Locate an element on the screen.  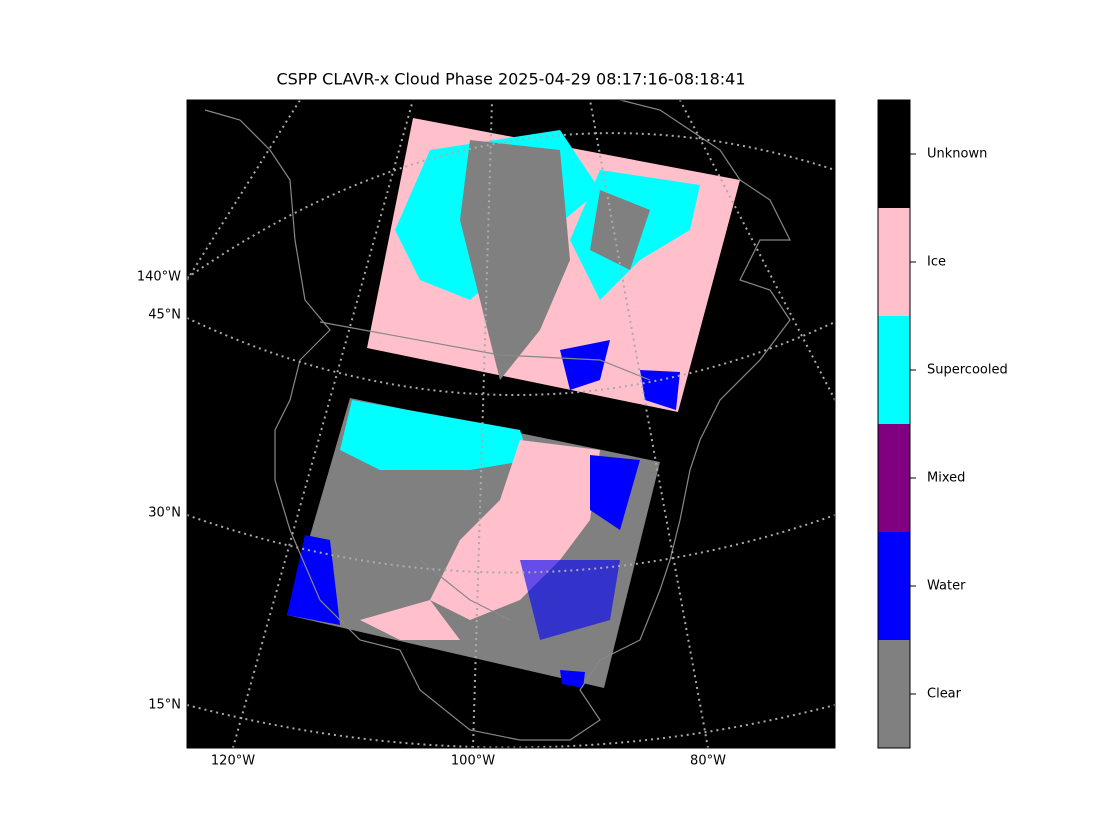
lon-label: 100°W is located at coordinates (473, 761).